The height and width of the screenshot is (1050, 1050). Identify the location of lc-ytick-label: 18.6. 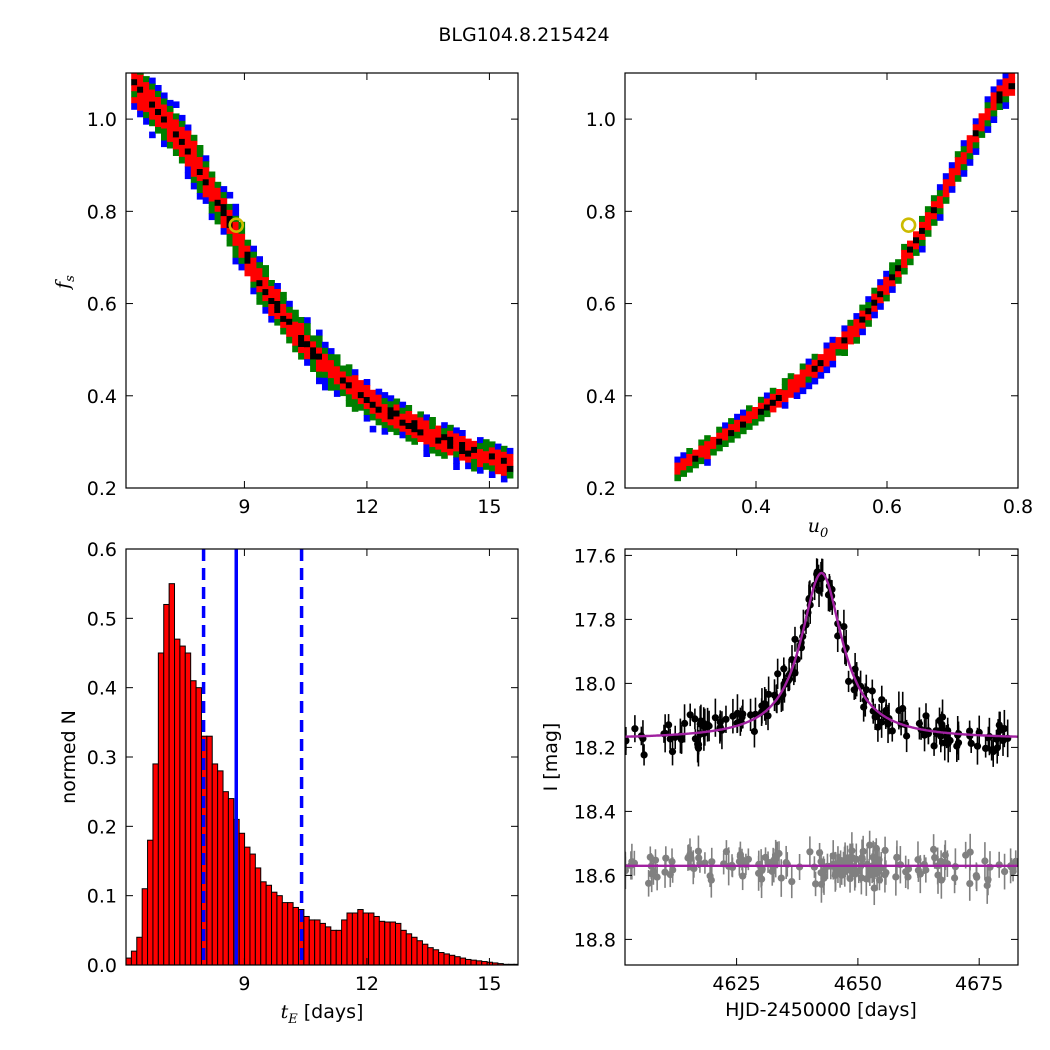
(595, 876).